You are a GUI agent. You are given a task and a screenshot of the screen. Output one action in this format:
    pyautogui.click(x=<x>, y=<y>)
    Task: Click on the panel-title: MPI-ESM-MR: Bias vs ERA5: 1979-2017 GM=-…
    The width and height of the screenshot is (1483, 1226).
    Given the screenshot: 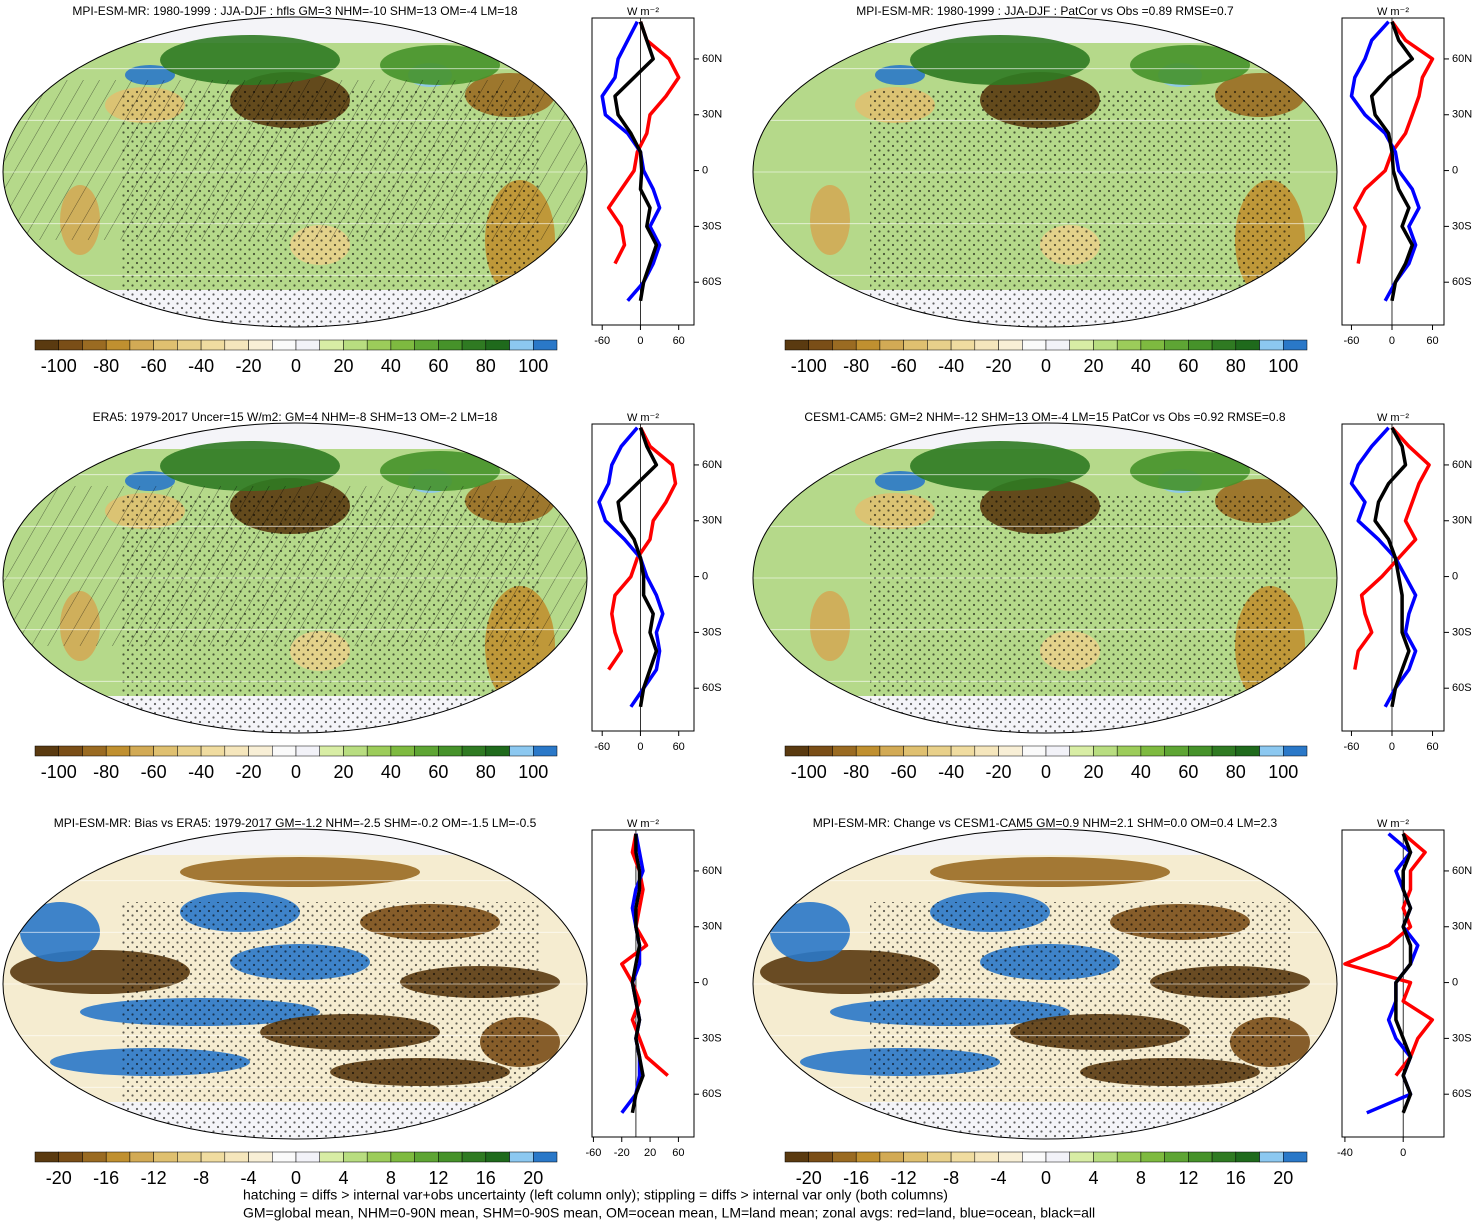 What is the action you would take?
    pyautogui.click(x=295, y=823)
    